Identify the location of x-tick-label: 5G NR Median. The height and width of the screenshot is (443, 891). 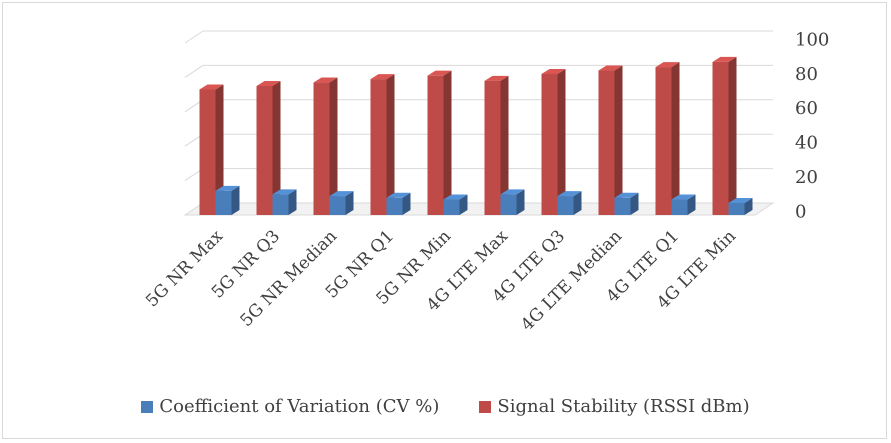
(289, 278).